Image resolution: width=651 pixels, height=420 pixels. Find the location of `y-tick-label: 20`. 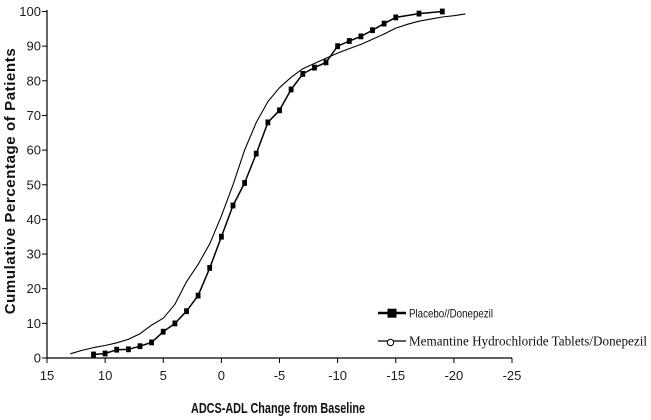

y-tick-label: 20 is located at coordinates (34, 288).